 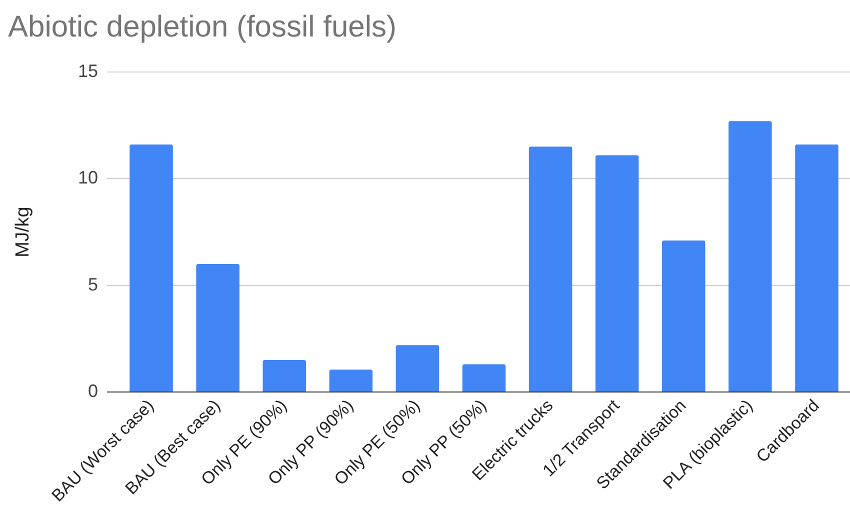 I want to click on chart-title: Abiotic depletion (fossil fuels), so click(x=202, y=27).